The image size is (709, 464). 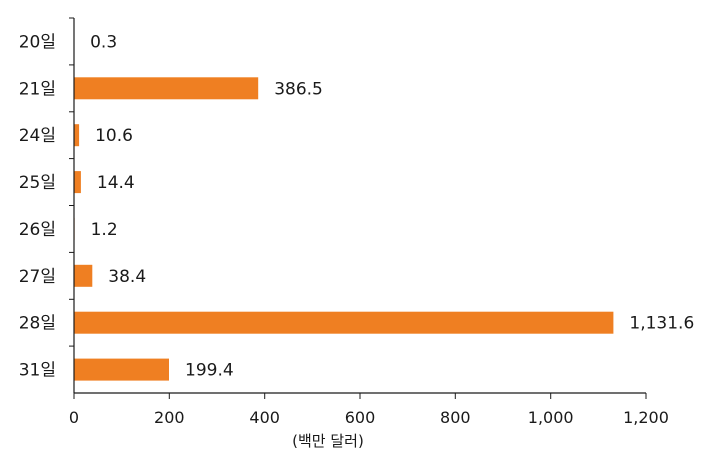 I want to click on value-label-3: 14.4, so click(x=116, y=183).